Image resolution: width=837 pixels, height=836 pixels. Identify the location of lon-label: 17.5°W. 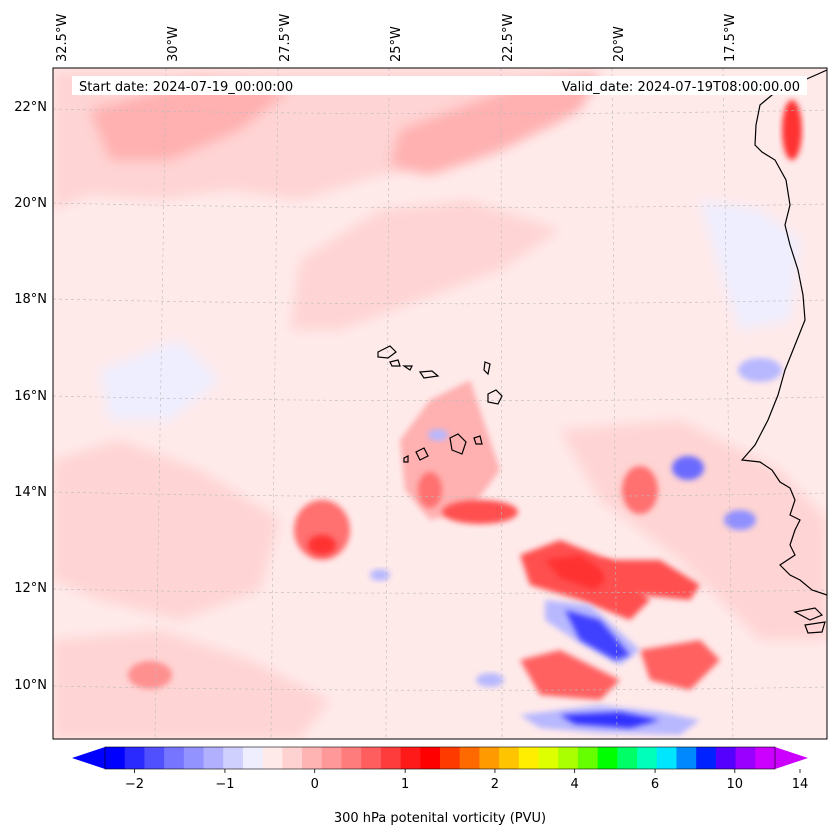
(730, 38).